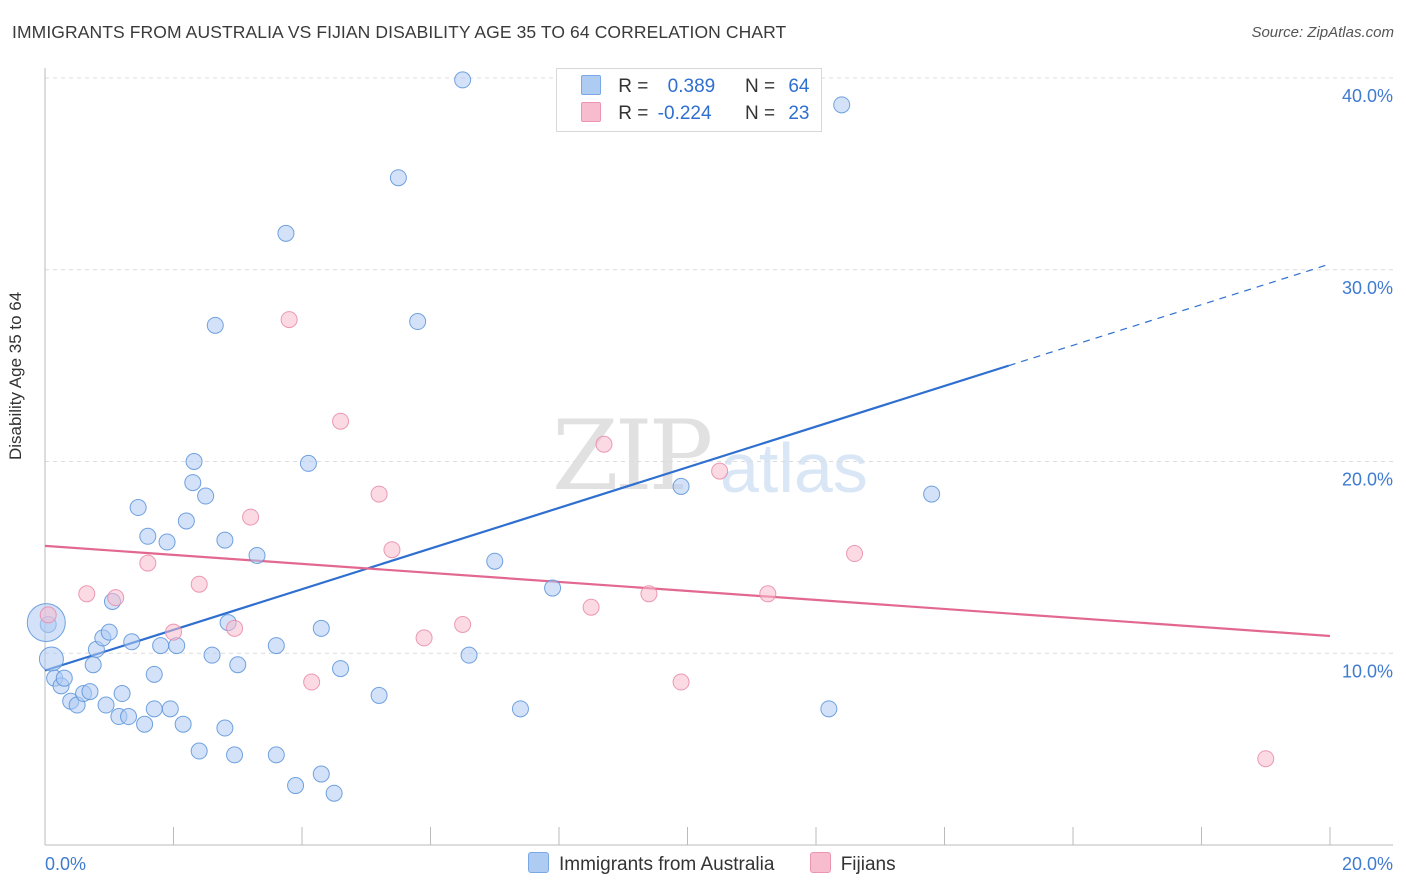  Describe the element at coordinates (799, 86) in the screenshot. I see `legend-n-value: 64` at that location.